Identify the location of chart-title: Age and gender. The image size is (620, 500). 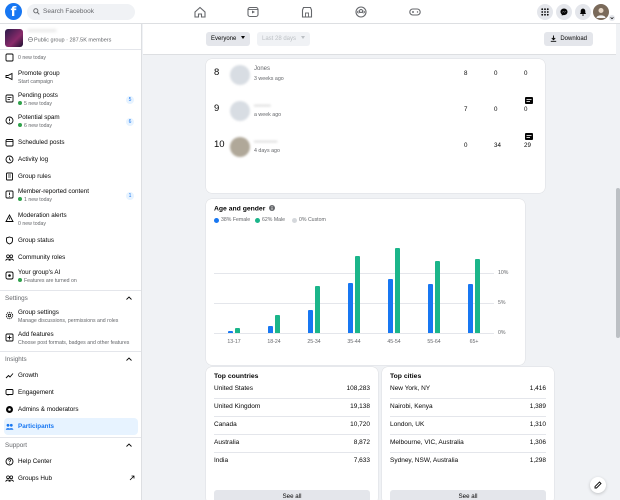
(245, 209).